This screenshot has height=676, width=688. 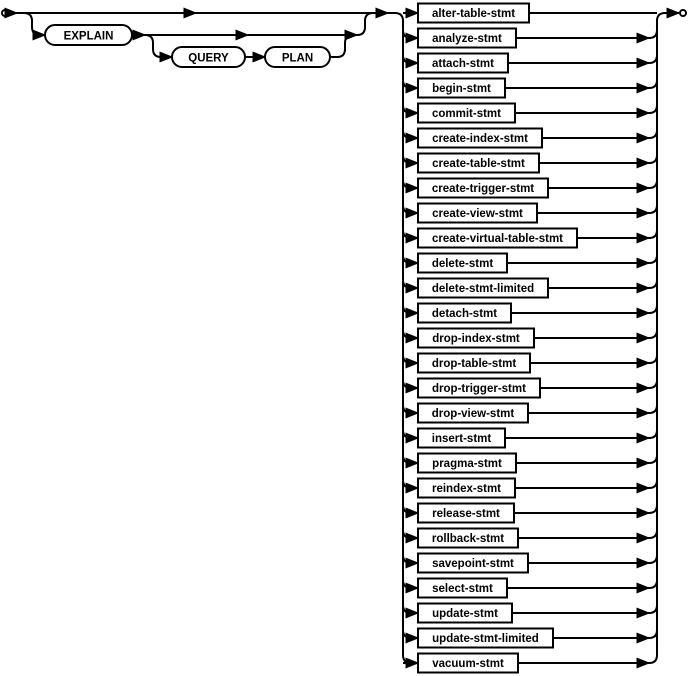 What do you see at coordinates (527, 663) in the screenshot?
I see `statement-row: vacuum-stmt` at bounding box center [527, 663].